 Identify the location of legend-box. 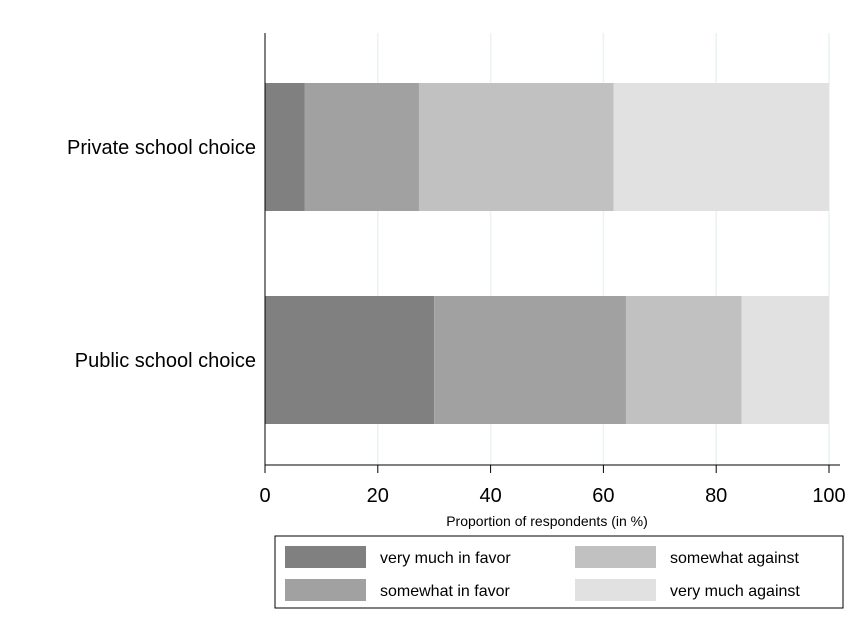
(559, 572).